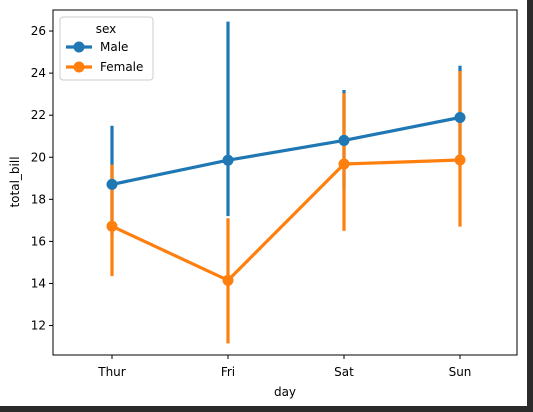 This screenshot has width=533, height=412. I want to click on female-legend-marker, so click(79, 67).